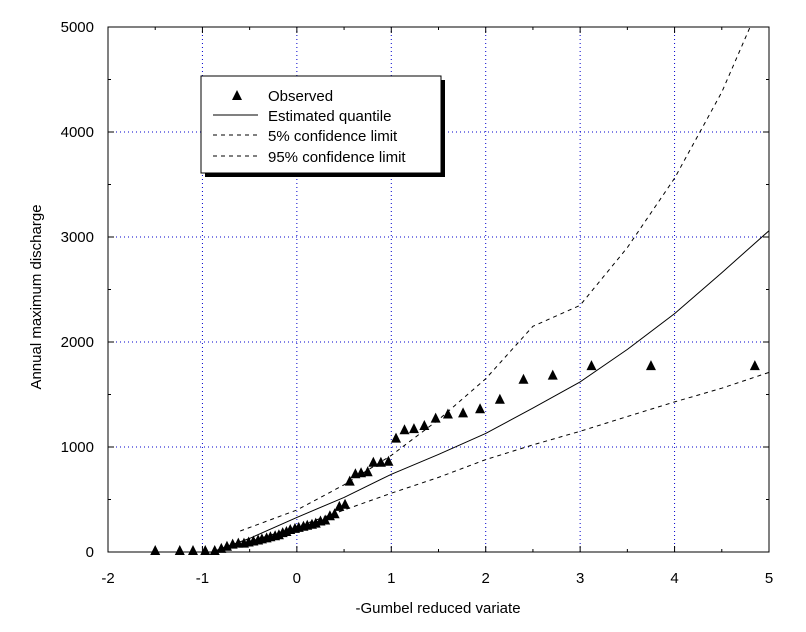  I want to click on x-tick-label: -1, so click(202, 578).